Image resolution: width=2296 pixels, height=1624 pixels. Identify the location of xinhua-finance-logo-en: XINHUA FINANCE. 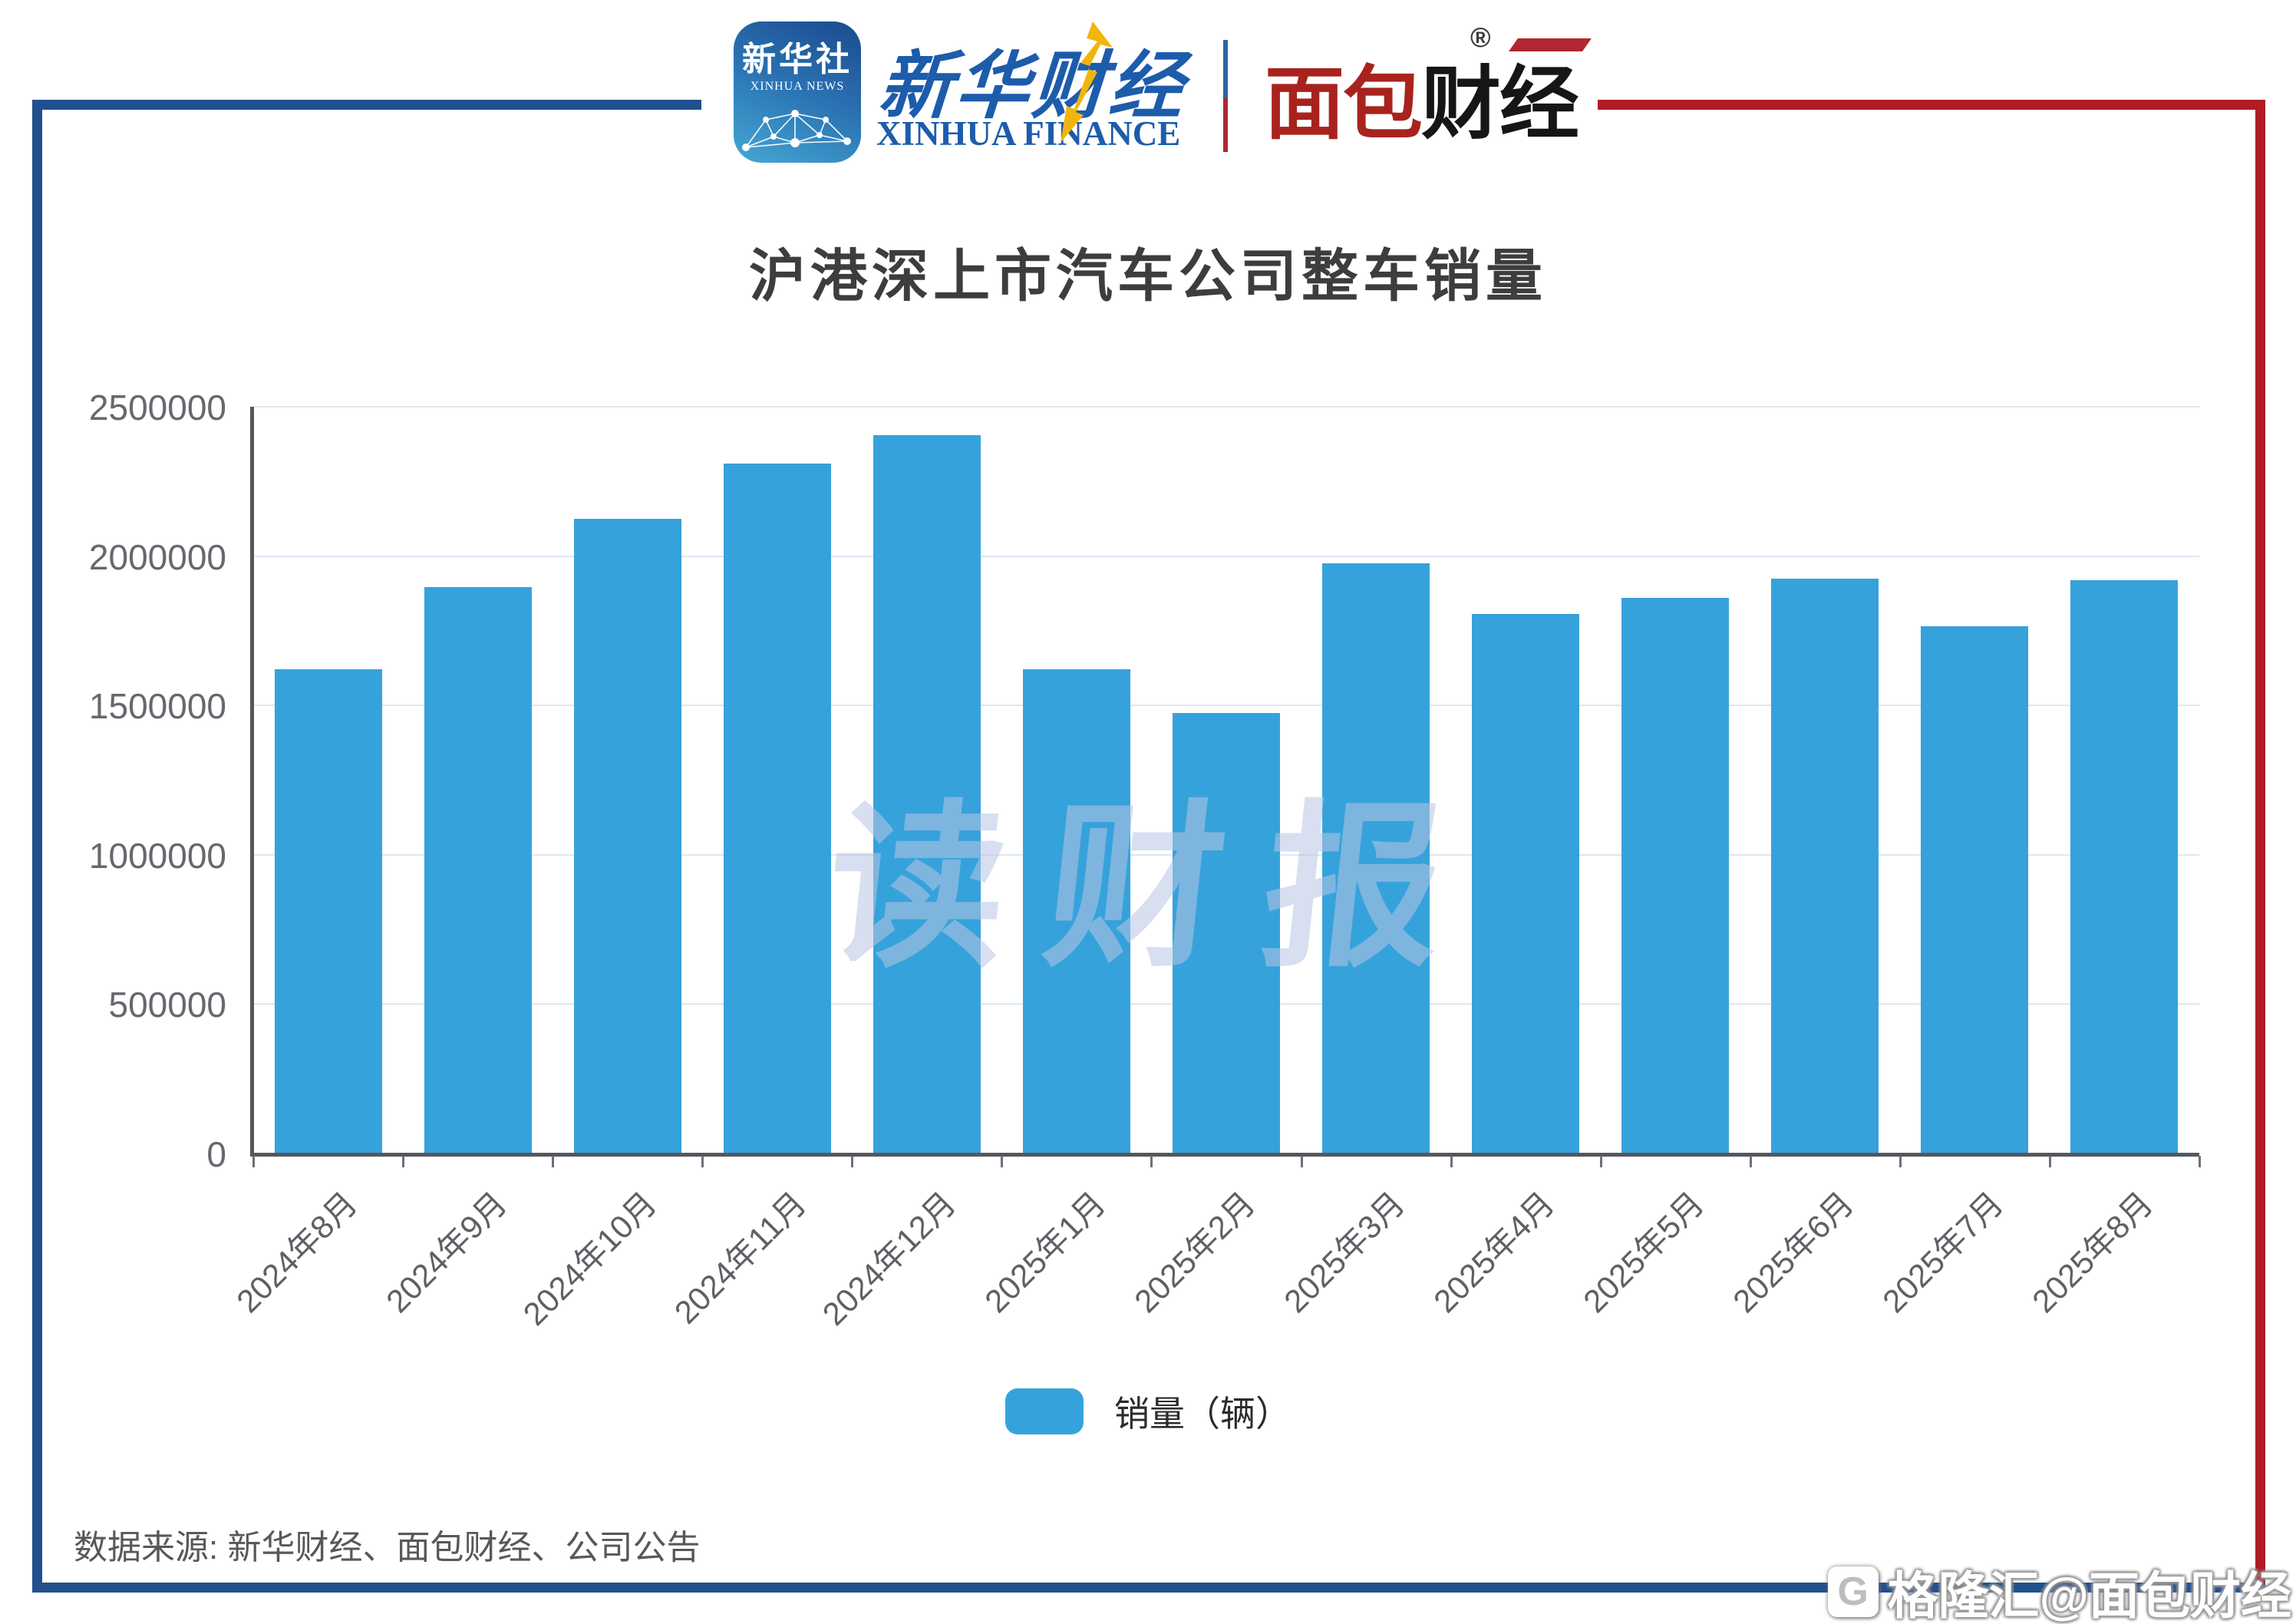
(1028, 133).